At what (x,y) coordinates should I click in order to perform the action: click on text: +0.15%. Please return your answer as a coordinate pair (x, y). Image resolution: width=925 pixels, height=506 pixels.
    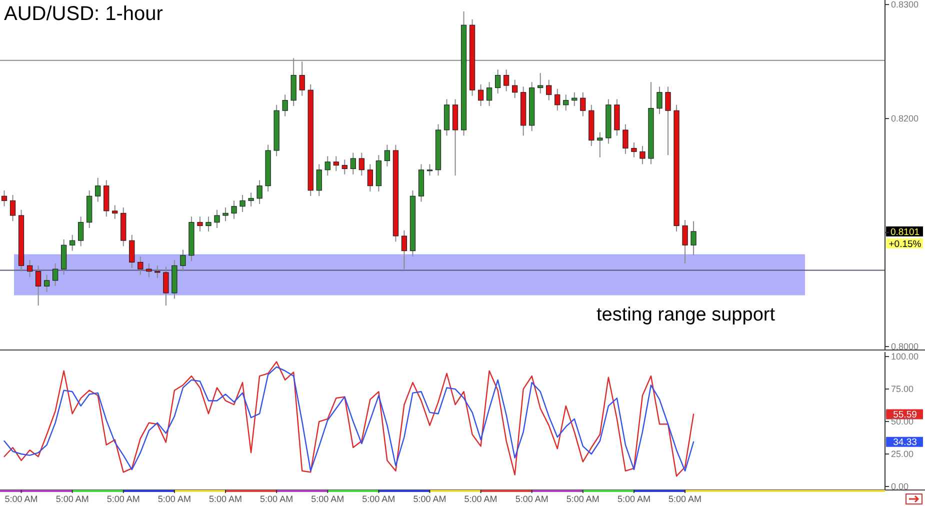
    Looking at the image, I should click on (905, 244).